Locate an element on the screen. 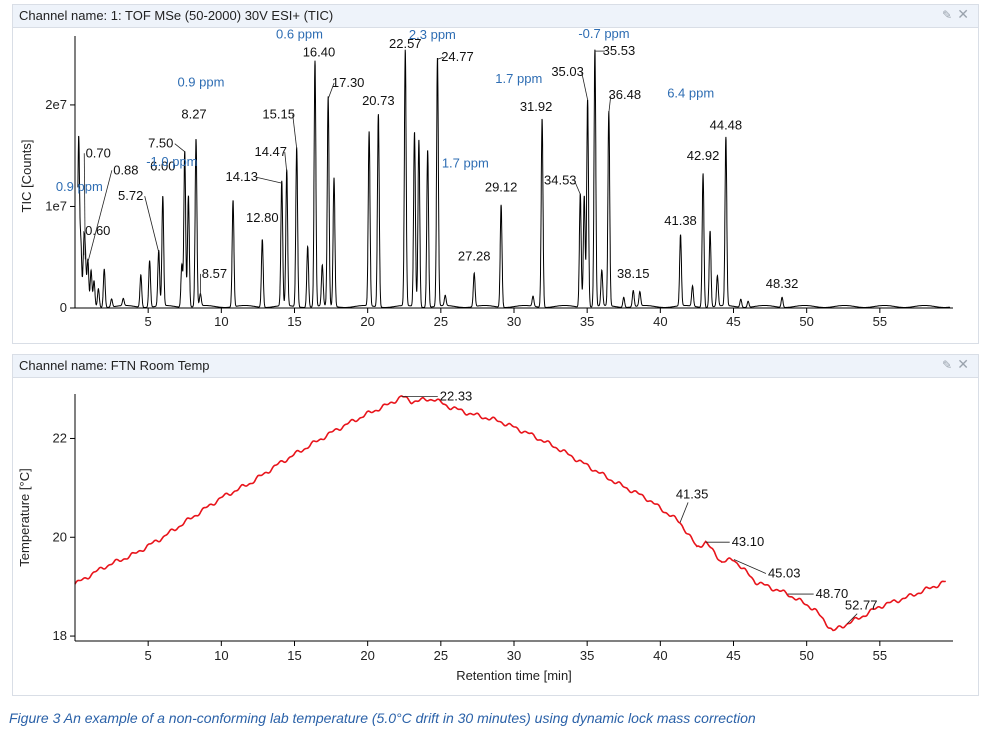  temp-panel-title: Channel name: FTN Room Temp is located at coordinates (114, 365).